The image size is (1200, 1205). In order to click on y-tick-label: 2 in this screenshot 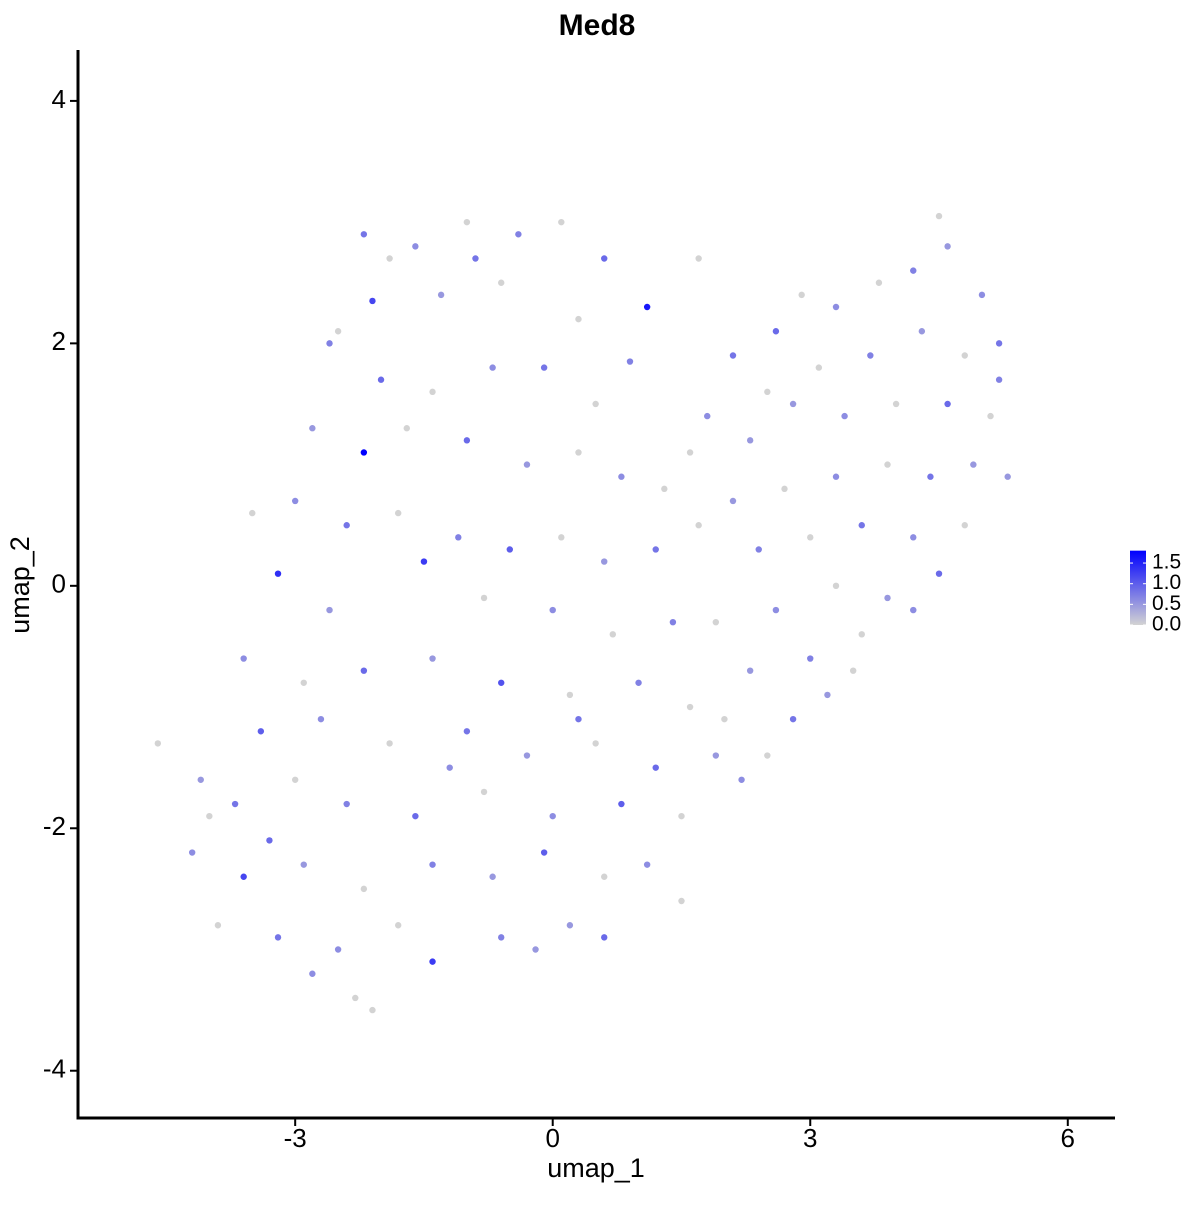, I will do `click(59, 341)`.